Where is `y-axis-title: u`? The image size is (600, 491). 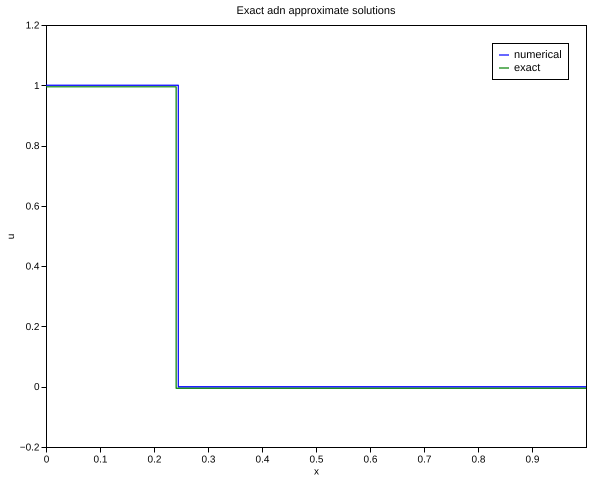
y-axis-title: u is located at coordinates (11, 237).